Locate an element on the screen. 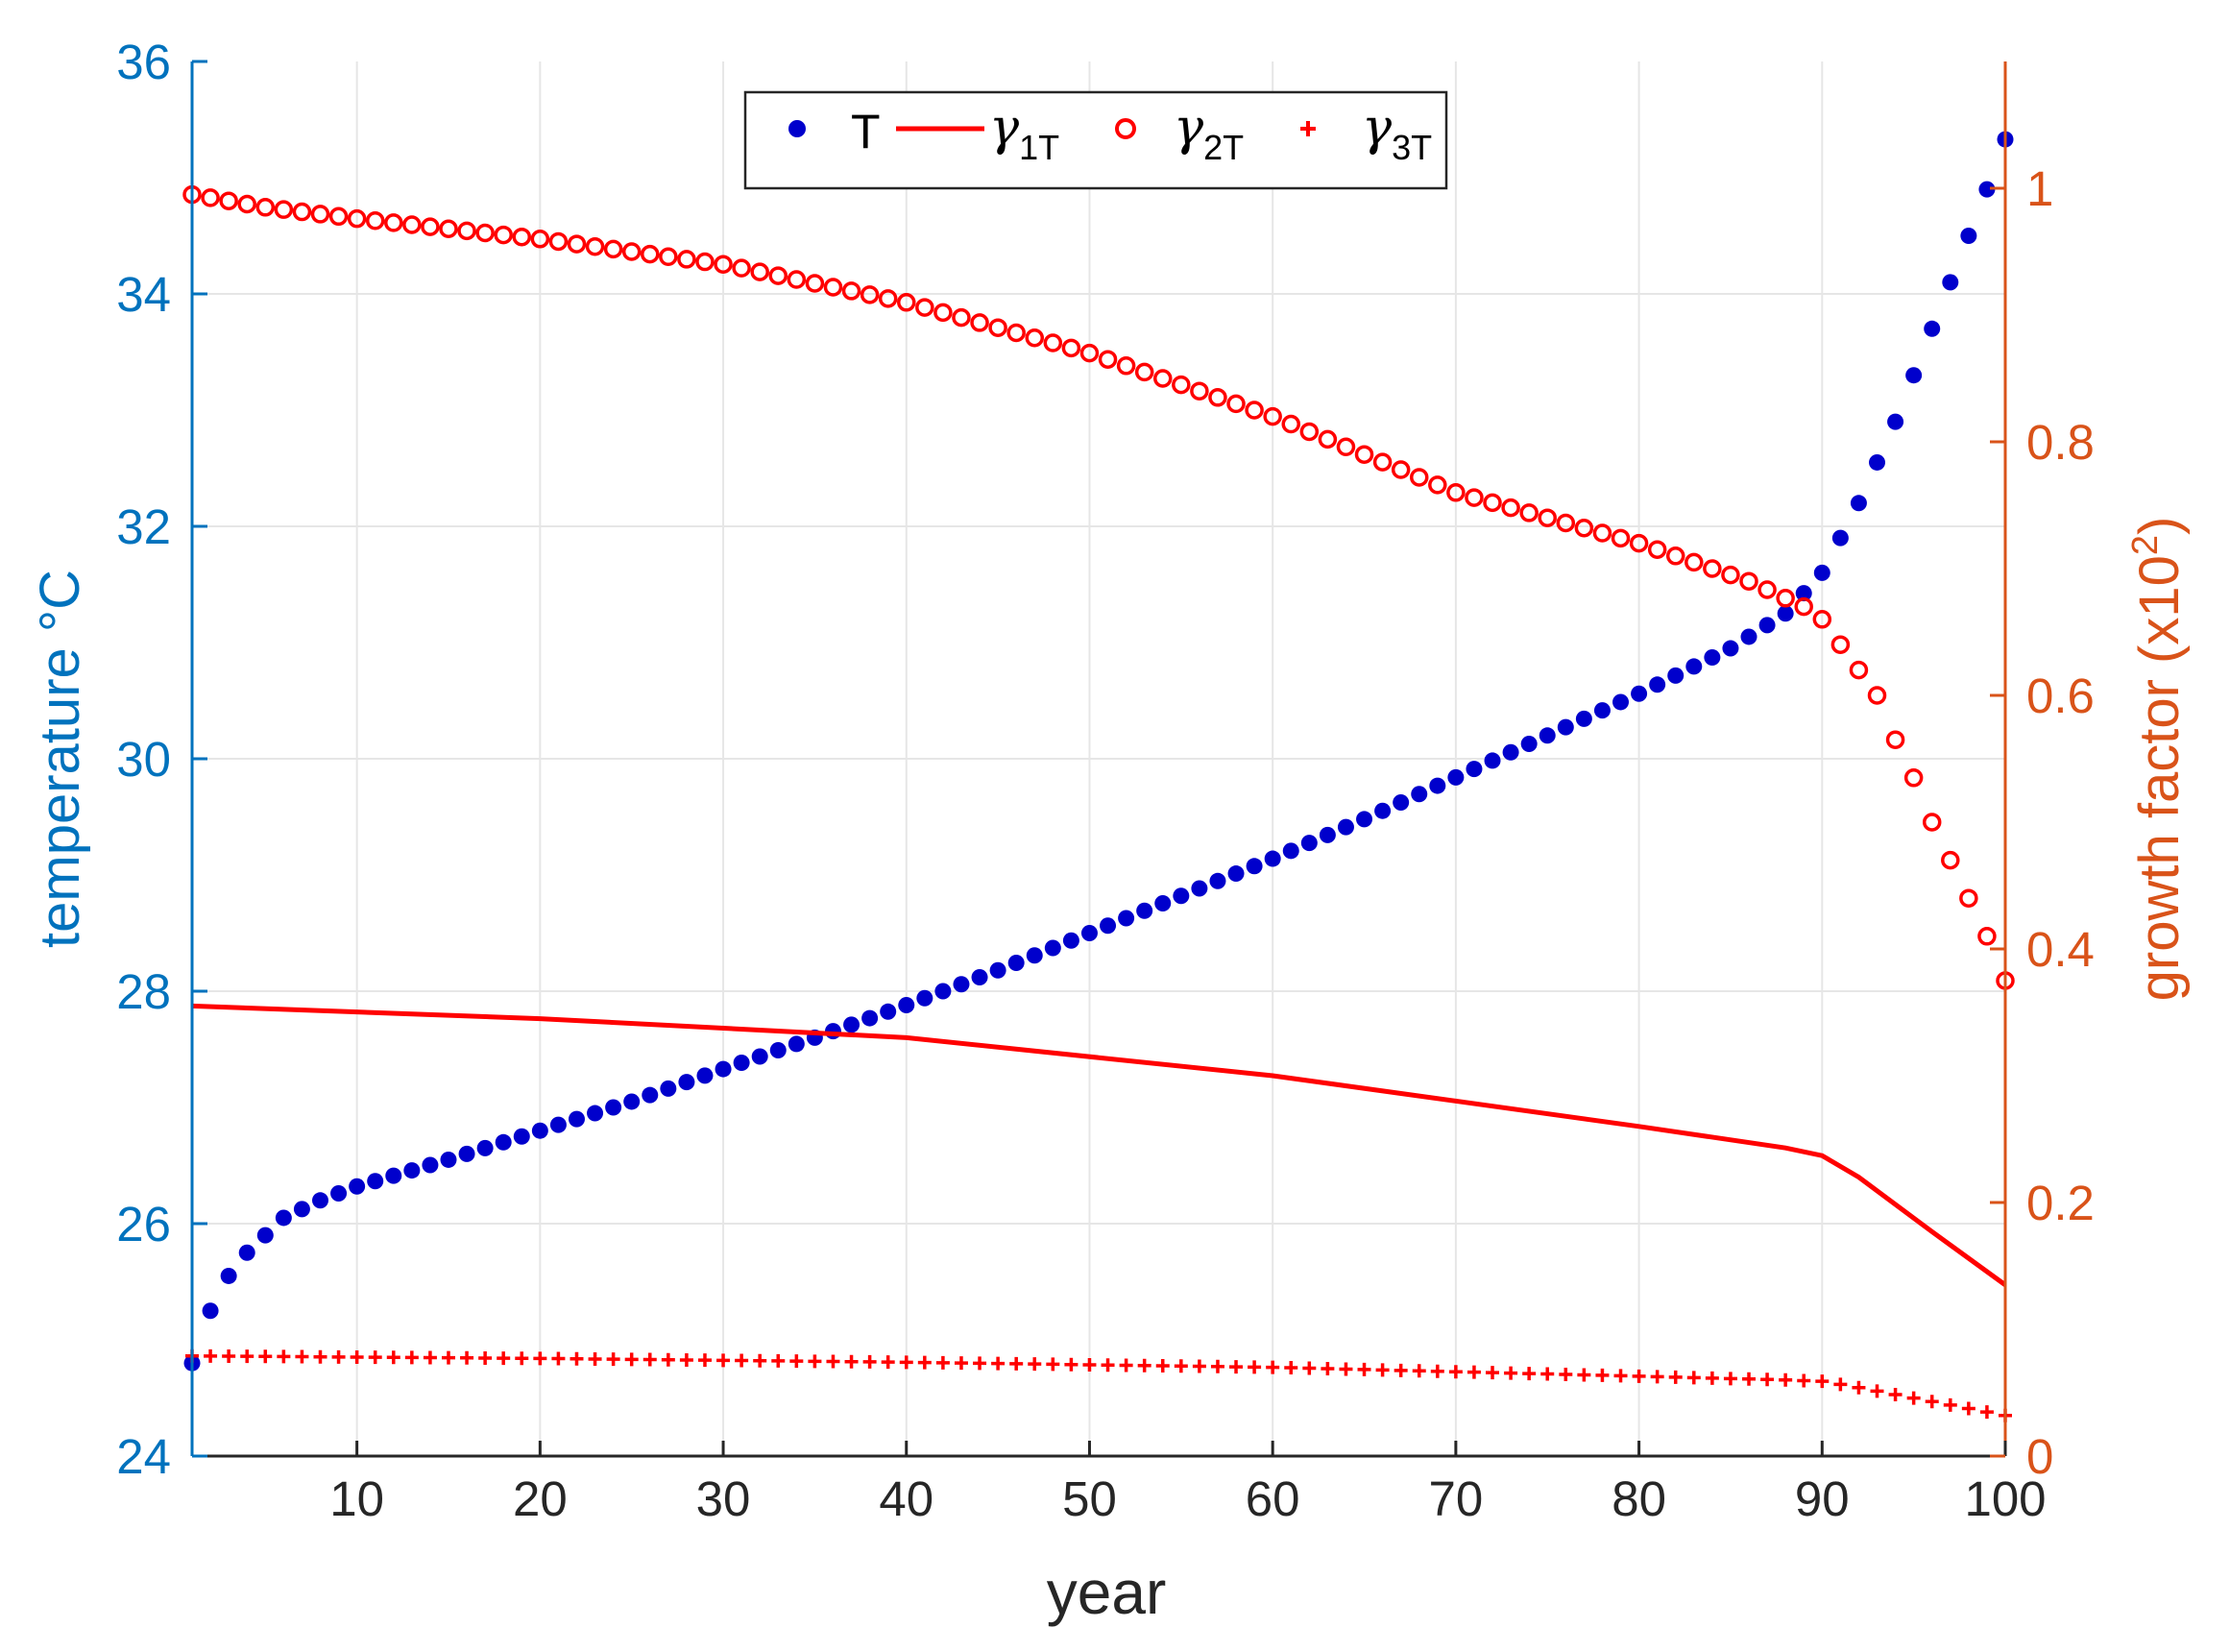  x-tick-label: 100 is located at coordinates (2005, 1498).